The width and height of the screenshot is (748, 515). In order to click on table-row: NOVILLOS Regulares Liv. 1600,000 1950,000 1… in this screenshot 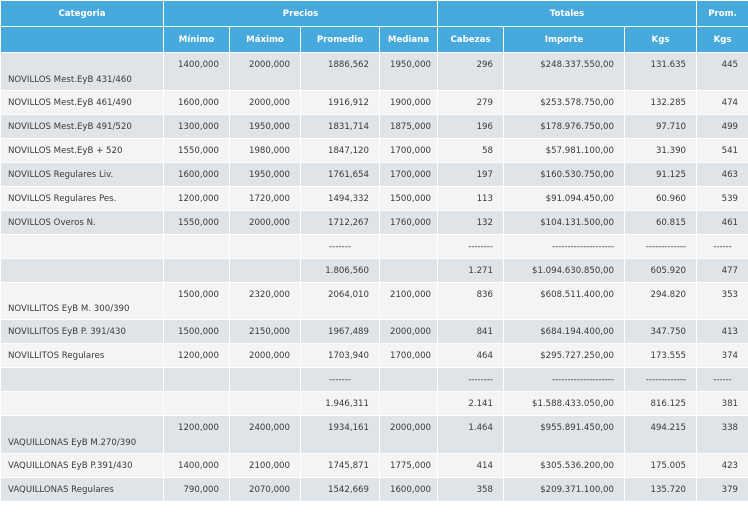, I will do `click(374, 174)`.